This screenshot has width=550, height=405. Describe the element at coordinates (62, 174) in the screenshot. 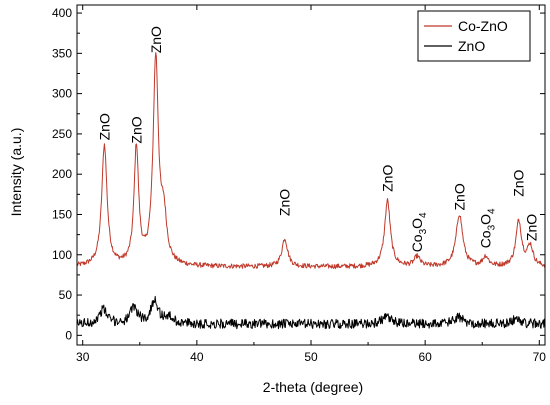

I see `y-tick-label: 200` at that location.